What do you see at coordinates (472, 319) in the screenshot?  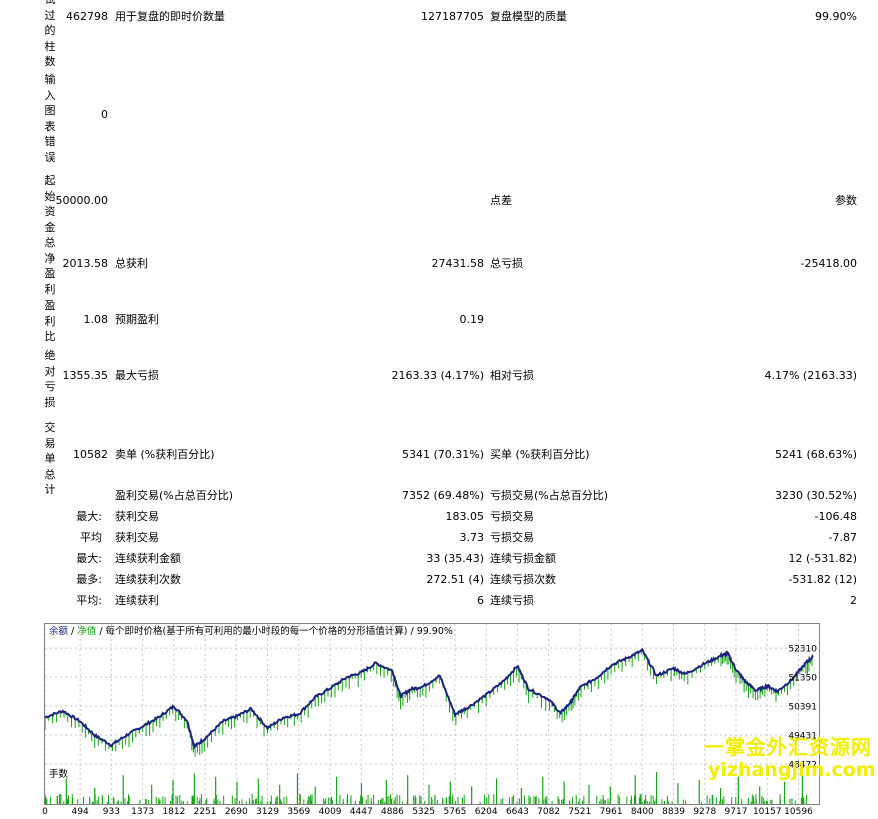 I see `metric-value: 0.19` at bounding box center [472, 319].